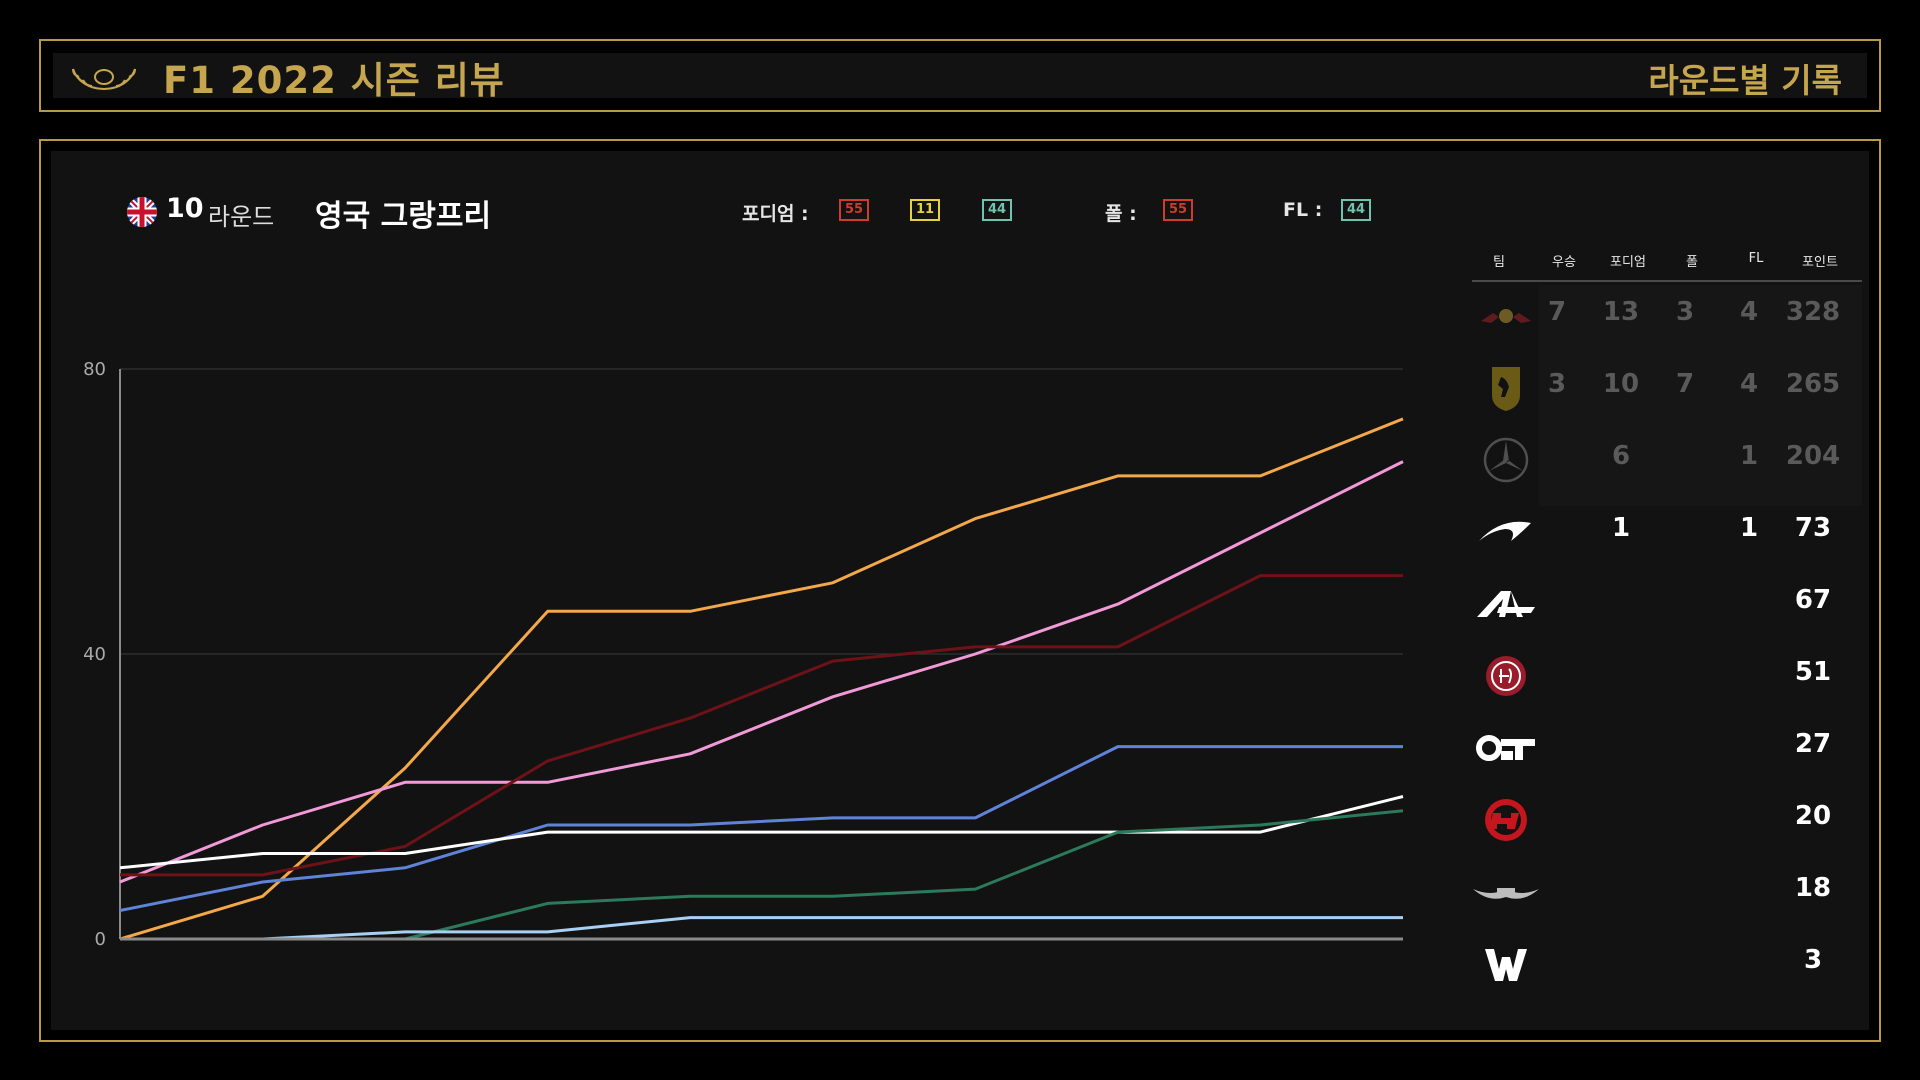 Image resolution: width=1920 pixels, height=1080 pixels. What do you see at coordinates (1813, 744) in the screenshot?
I see `points-cell: 27` at bounding box center [1813, 744].